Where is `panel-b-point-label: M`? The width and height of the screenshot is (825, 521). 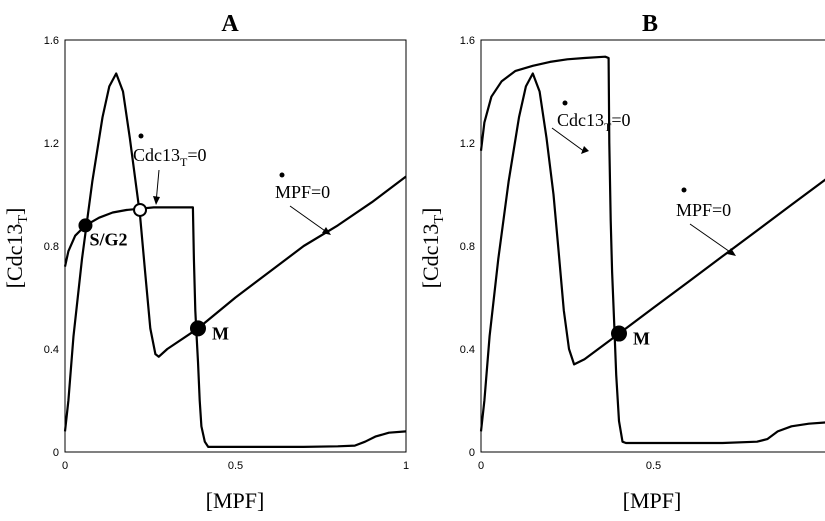 panel-b-point-label: M is located at coordinates (641, 339).